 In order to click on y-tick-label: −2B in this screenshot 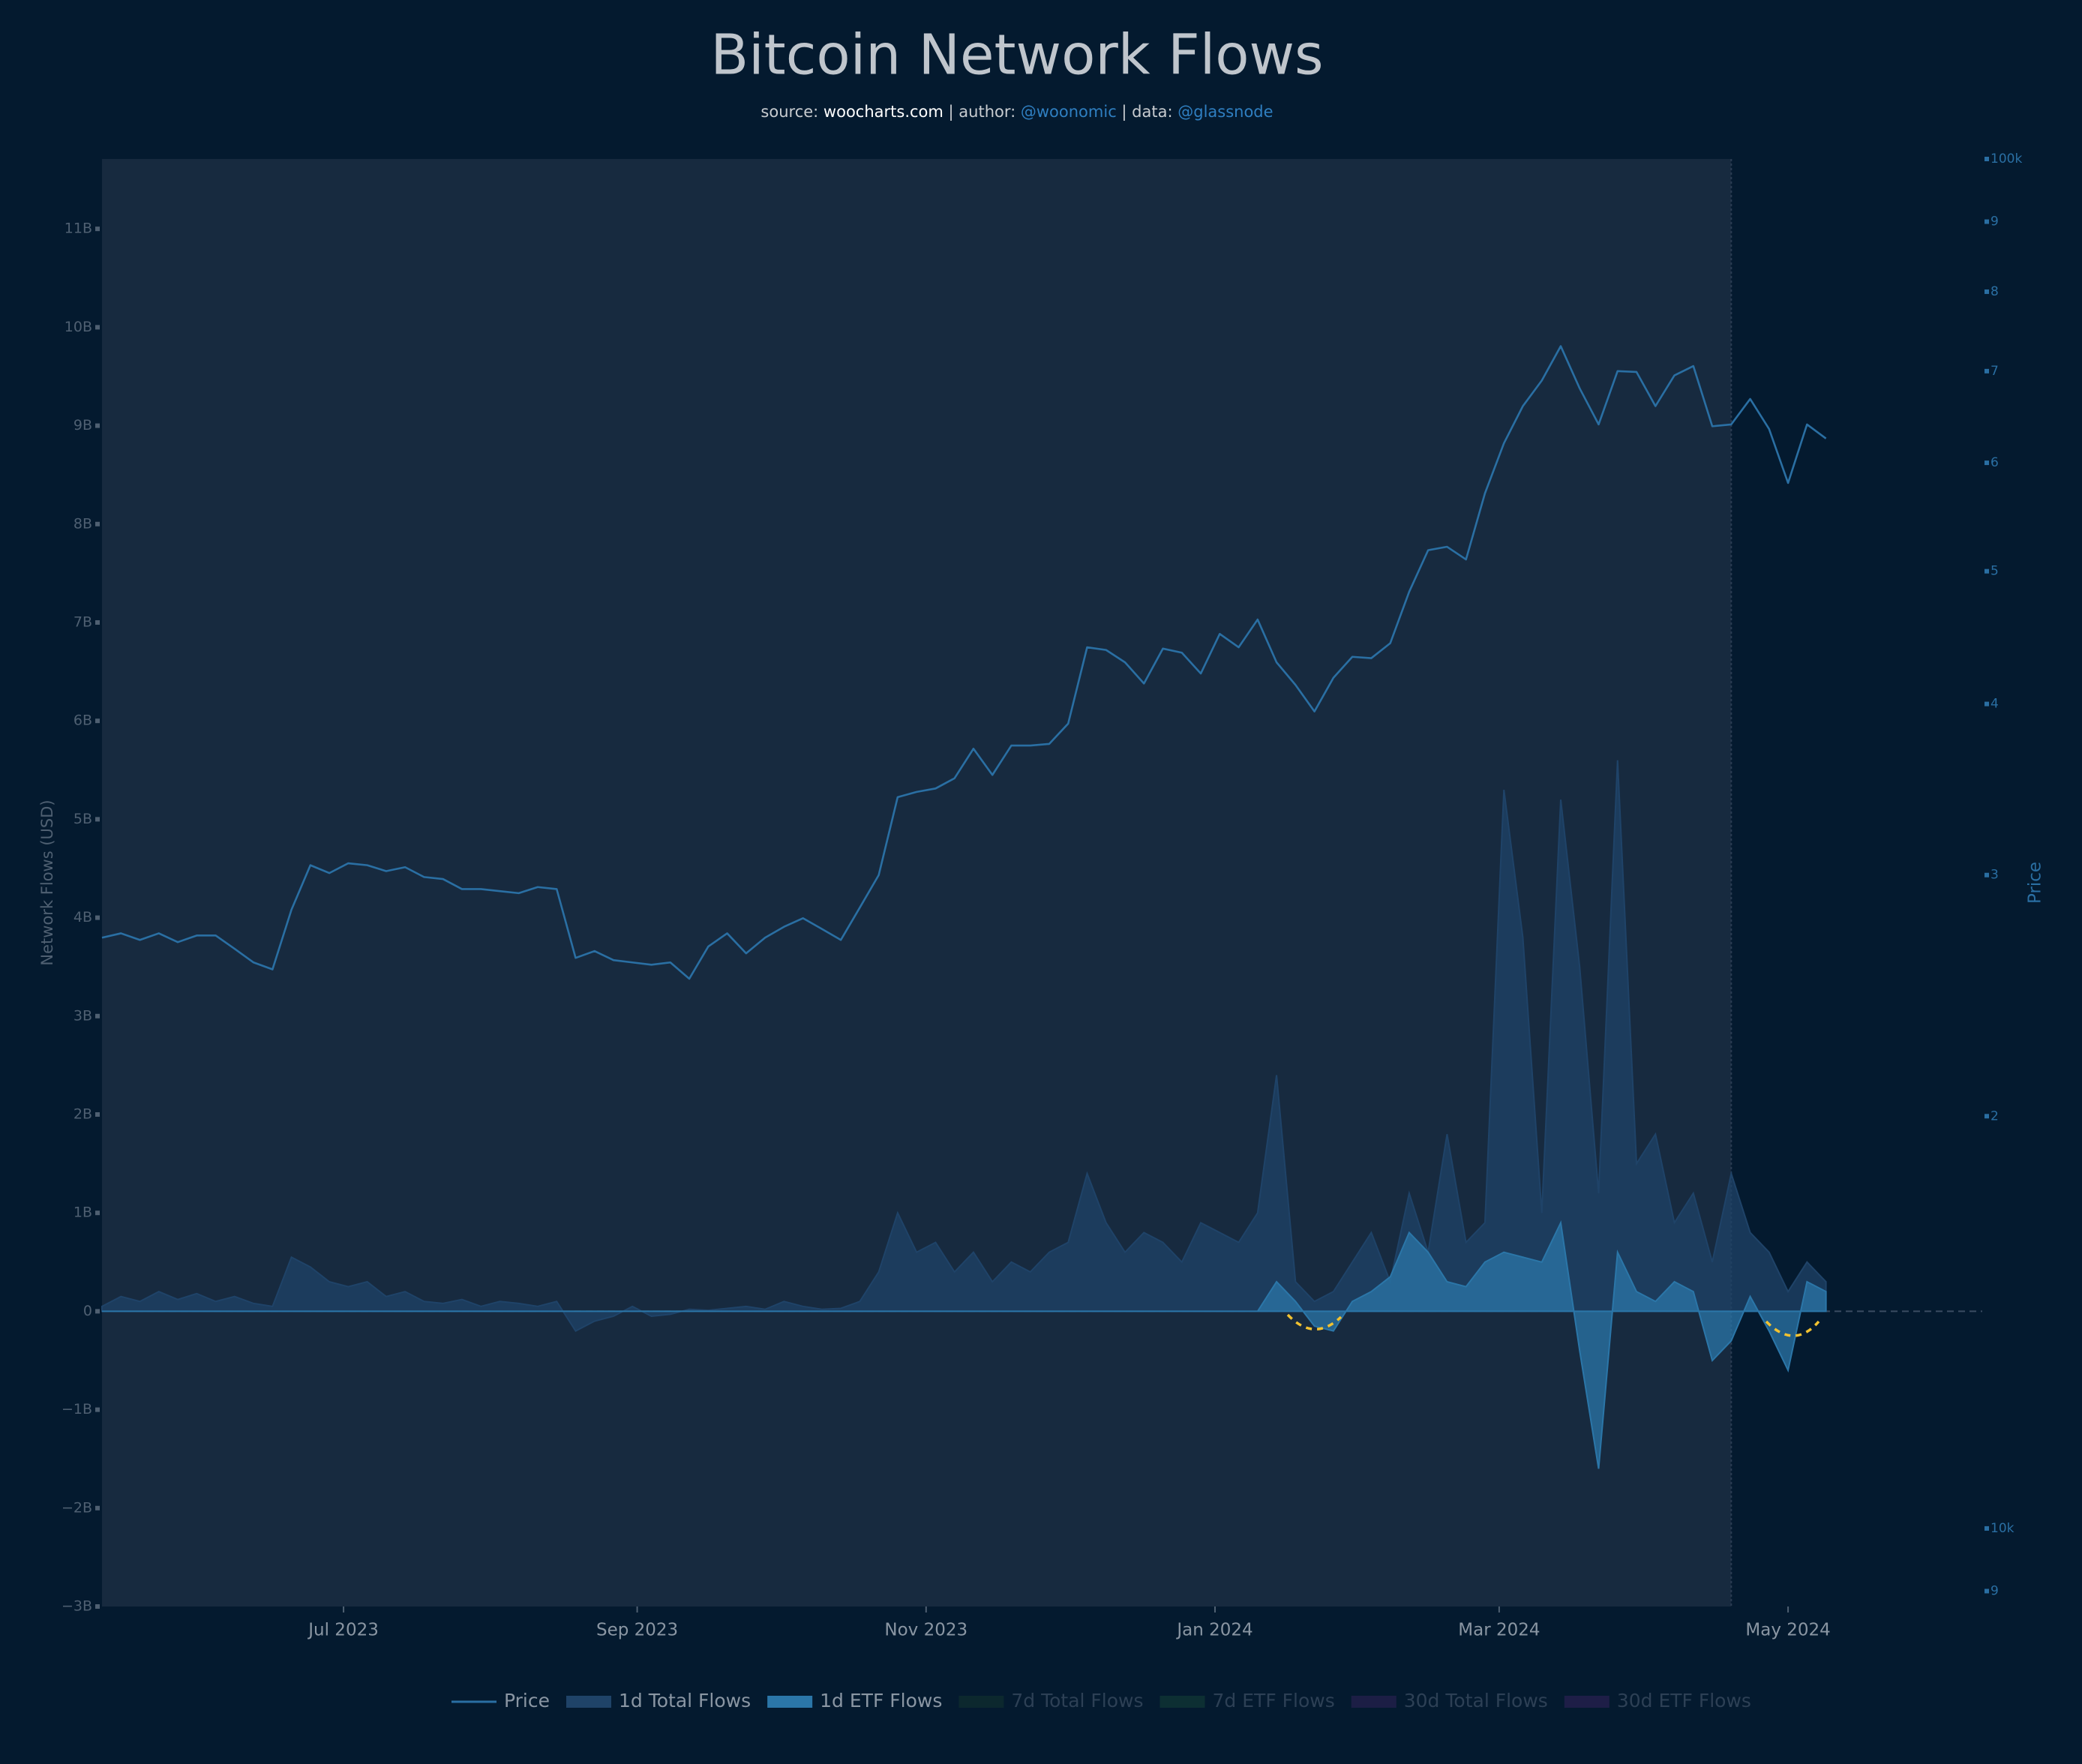, I will do `click(77, 1507)`.